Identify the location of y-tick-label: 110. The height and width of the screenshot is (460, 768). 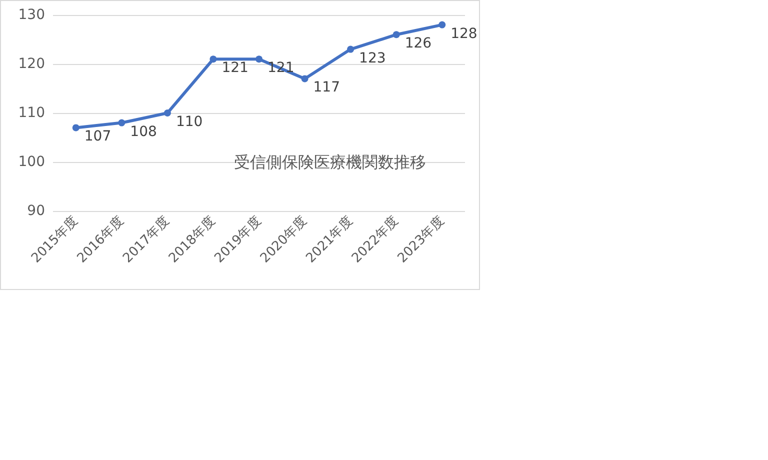
(31, 113).